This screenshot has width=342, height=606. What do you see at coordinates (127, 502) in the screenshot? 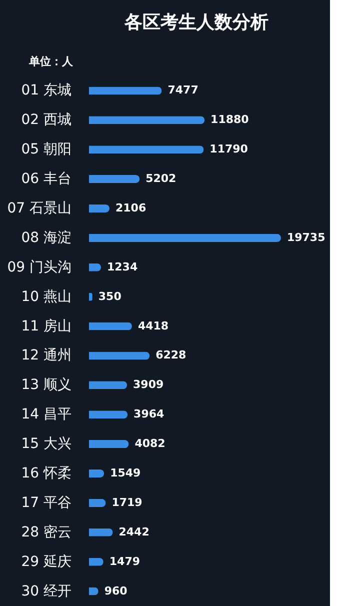
I see `data-label: 1719` at bounding box center [127, 502].